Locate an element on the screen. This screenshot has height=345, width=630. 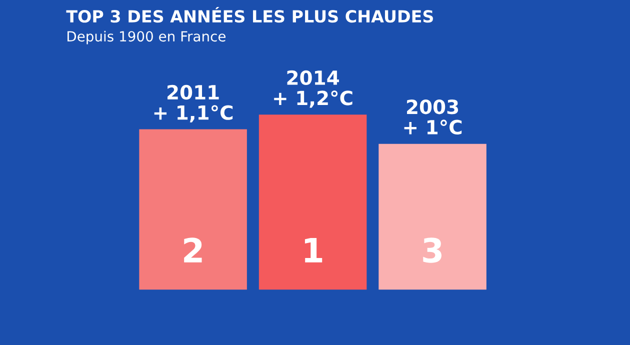
x-tick-label: 1 is located at coordinates (313, 250).